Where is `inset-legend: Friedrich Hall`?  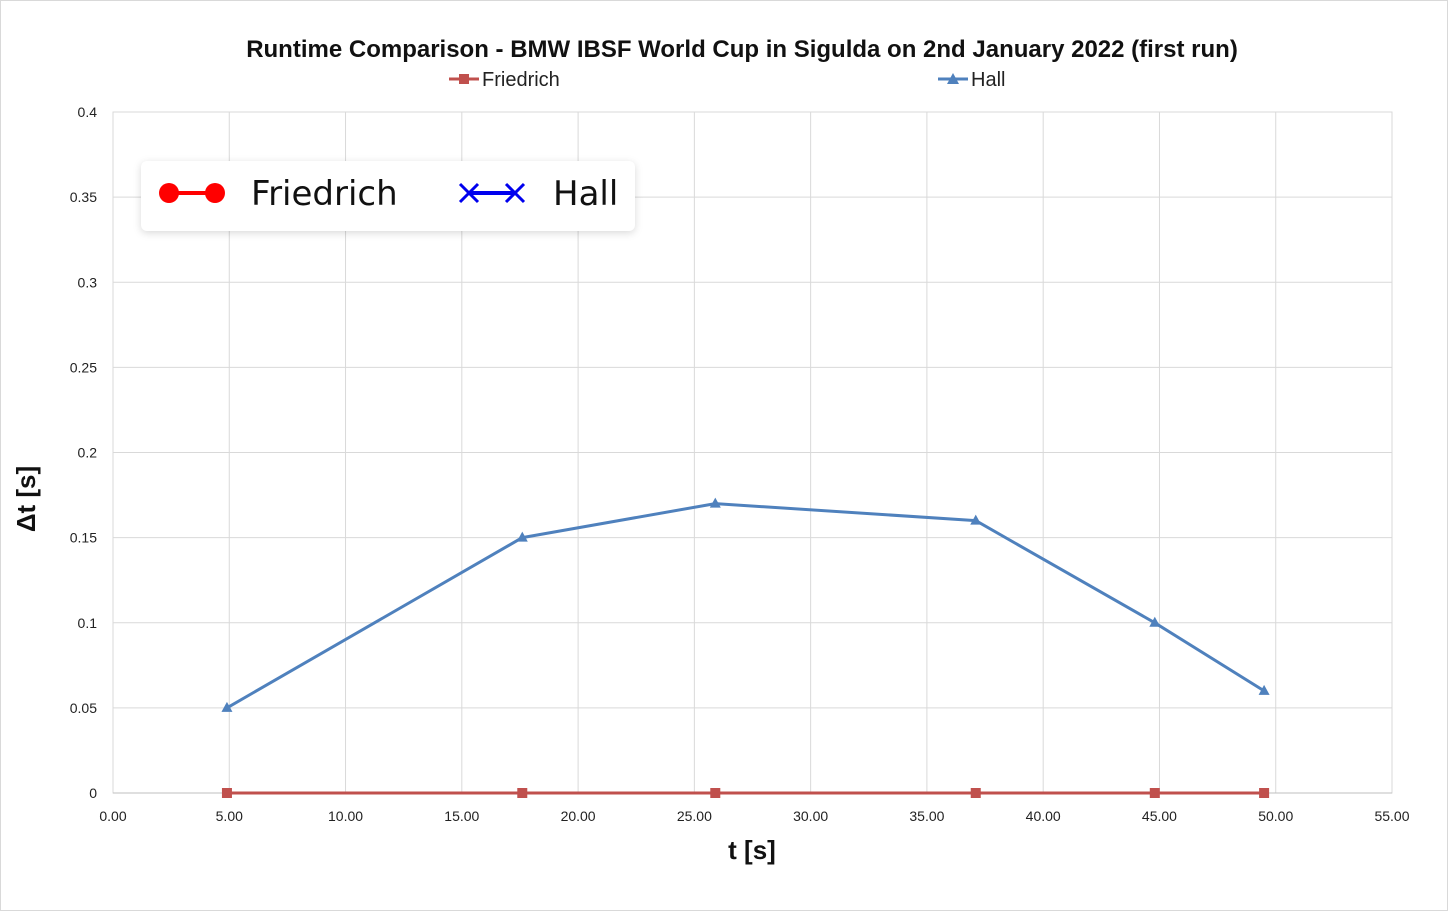 inset-legend: Friedrich Hall is located at coordinates (388, 196).